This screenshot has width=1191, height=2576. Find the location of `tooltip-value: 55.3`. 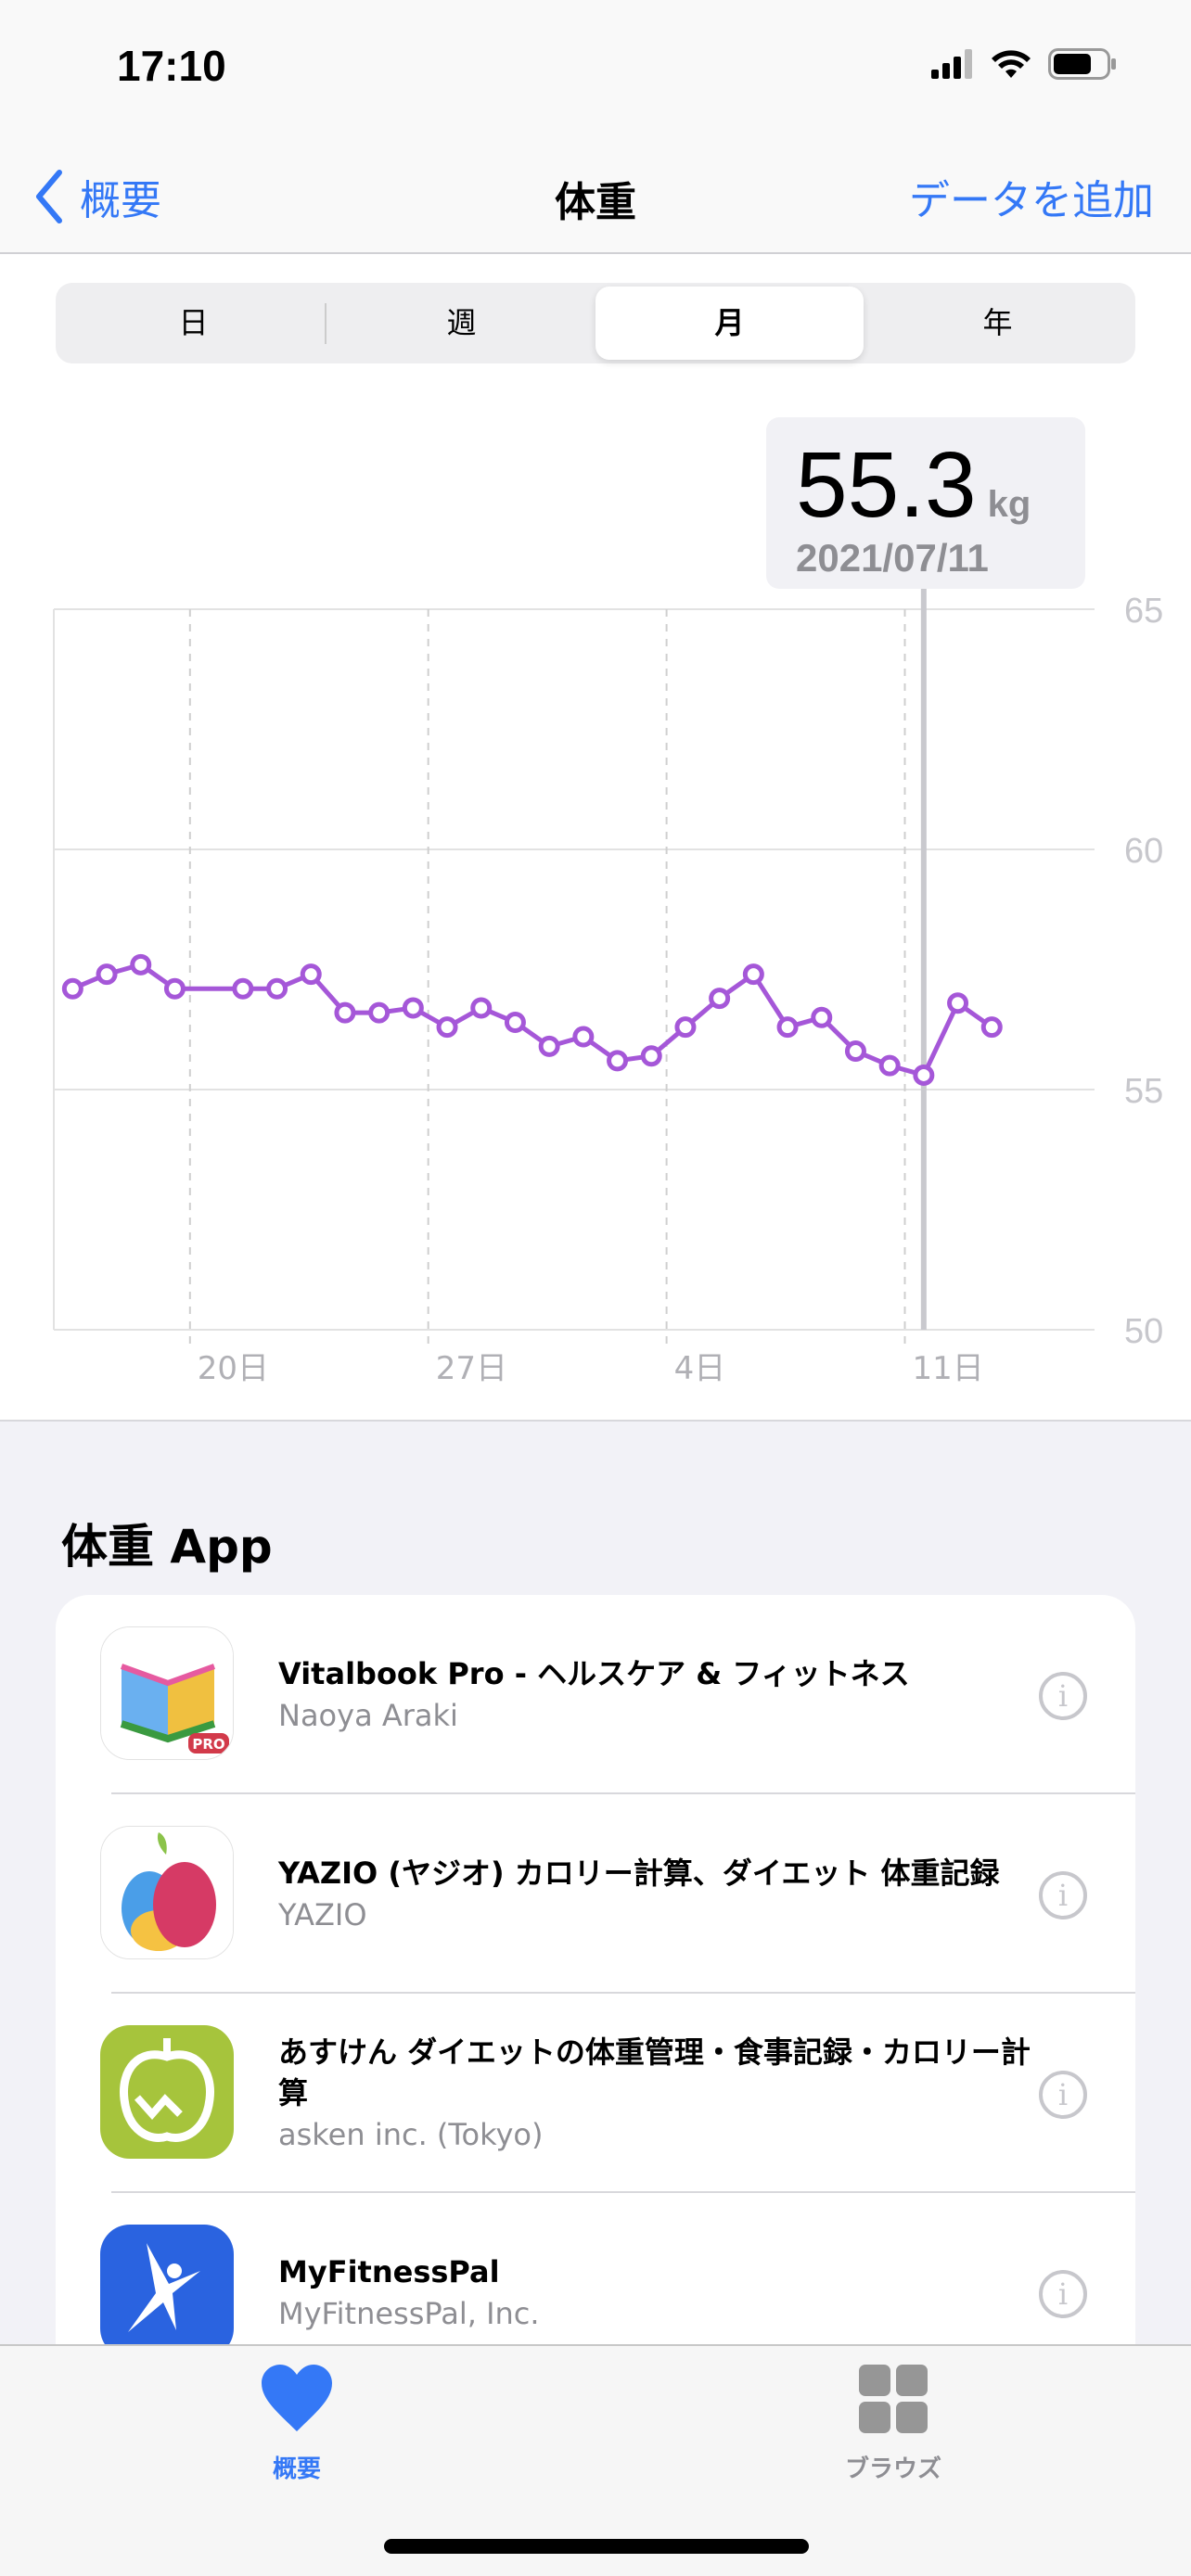

tooltip-value: 55.3 is located at coordinates (886, 485).